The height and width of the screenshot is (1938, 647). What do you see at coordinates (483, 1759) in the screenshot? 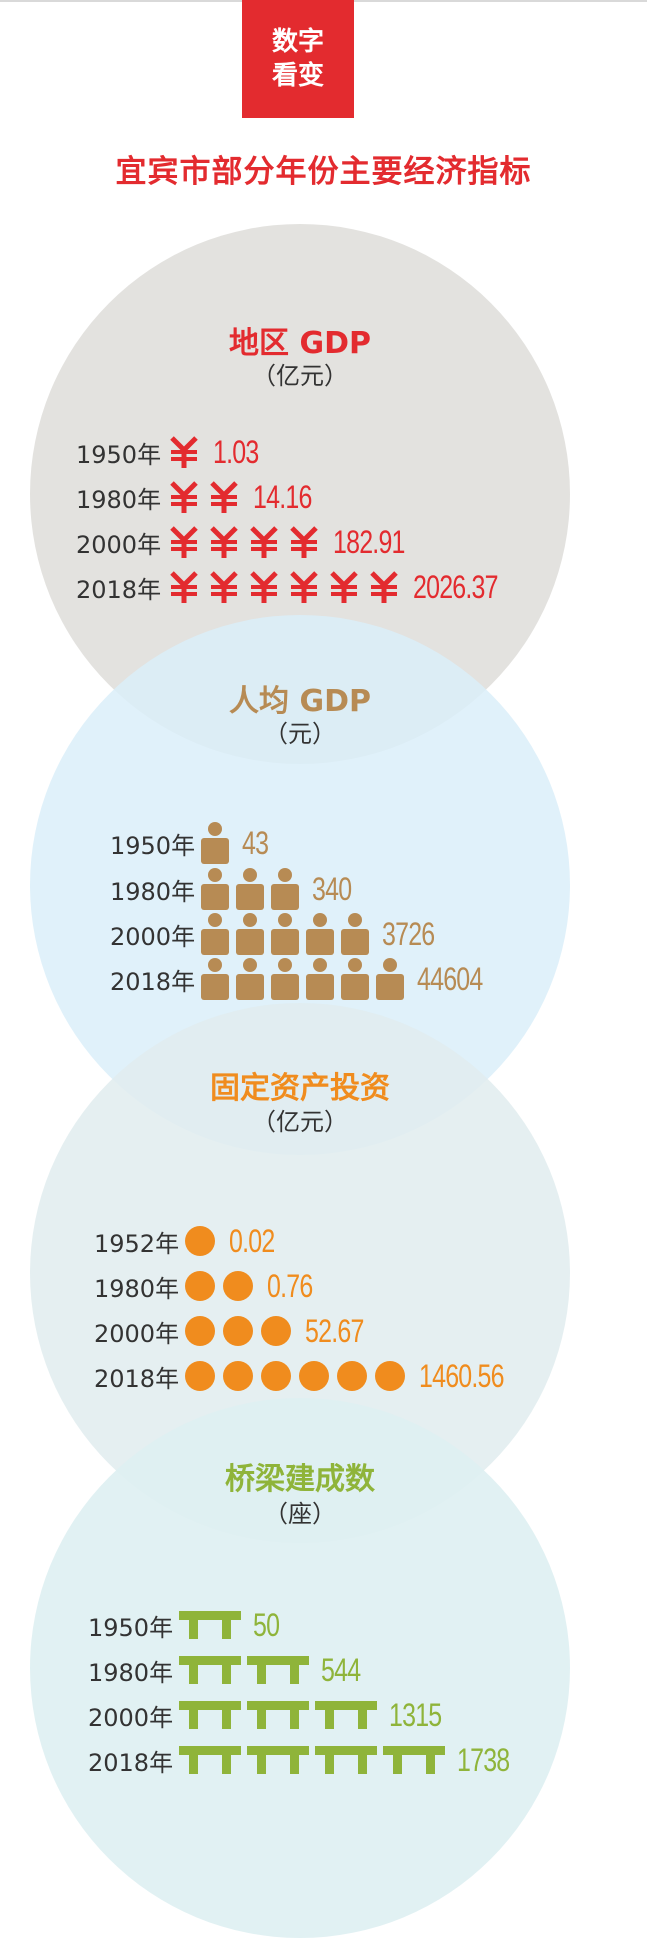
I see `value-label: 1738` at bounding box center [483, 1759].